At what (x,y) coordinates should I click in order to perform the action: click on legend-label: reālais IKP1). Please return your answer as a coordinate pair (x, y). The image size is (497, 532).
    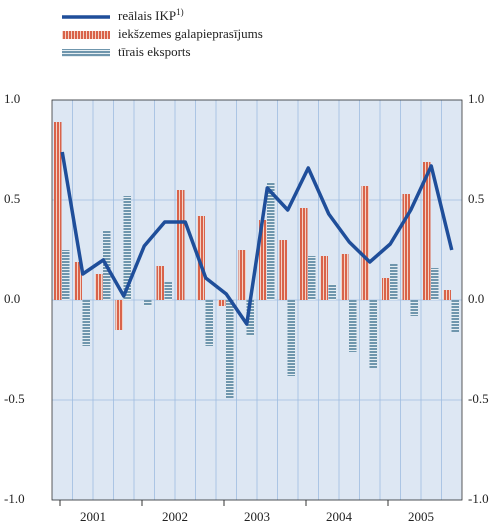
    Looking at the image, I should click on (151, 15).